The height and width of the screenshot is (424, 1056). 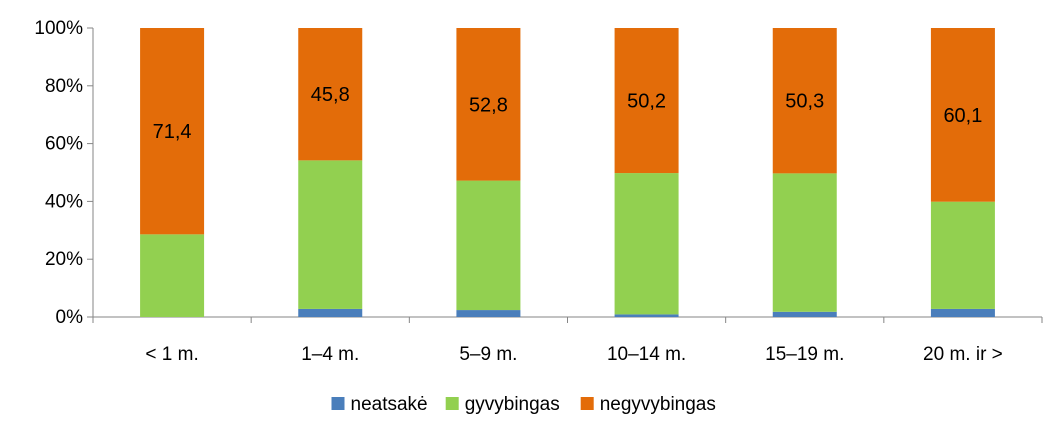 What do you see at coordinates (512, 404) in the screenshot?
I see `legend-label: gyvybingas` at bounding box center [512, 404].